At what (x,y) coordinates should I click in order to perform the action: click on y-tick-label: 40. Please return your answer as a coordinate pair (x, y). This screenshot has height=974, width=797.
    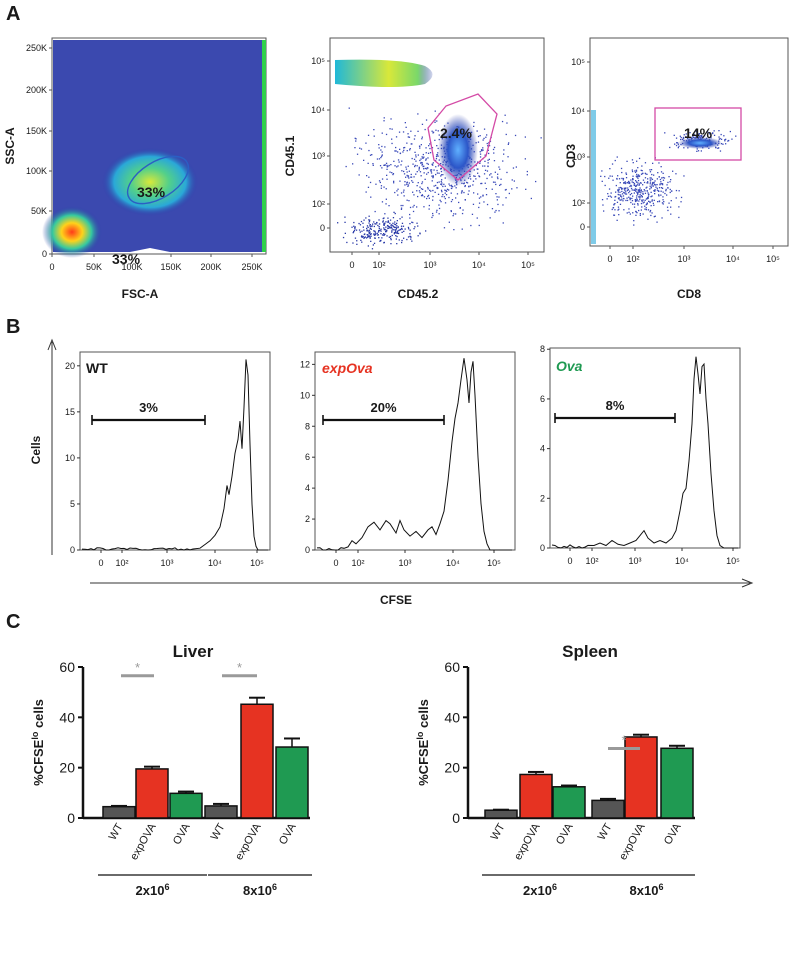
    Looking at the image, I should click on (452, 717).